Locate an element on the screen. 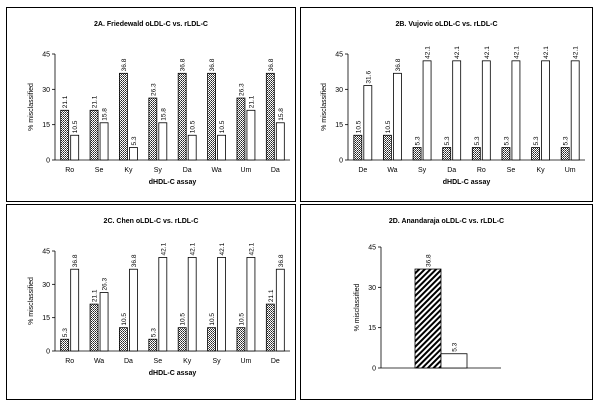  chart-svg: 0 15 30 45 % misclassified 36.8 5.3 is located at coordinates (427, 309).